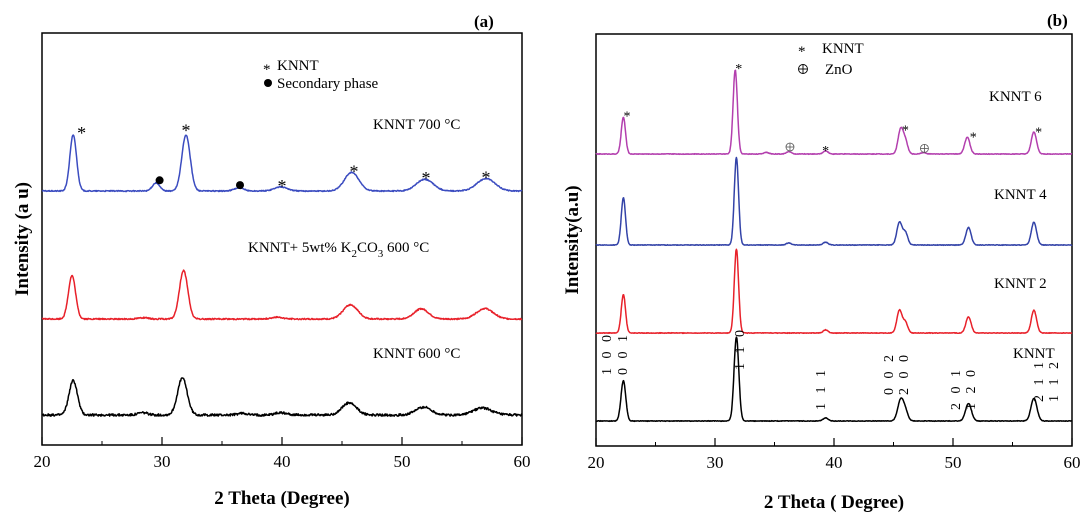  What do you see at coordinates (834, 502) in the screenshot?
I see `panel-b-xlabel: 2 Theta ( Degree)` at bounding box center [834, 502].